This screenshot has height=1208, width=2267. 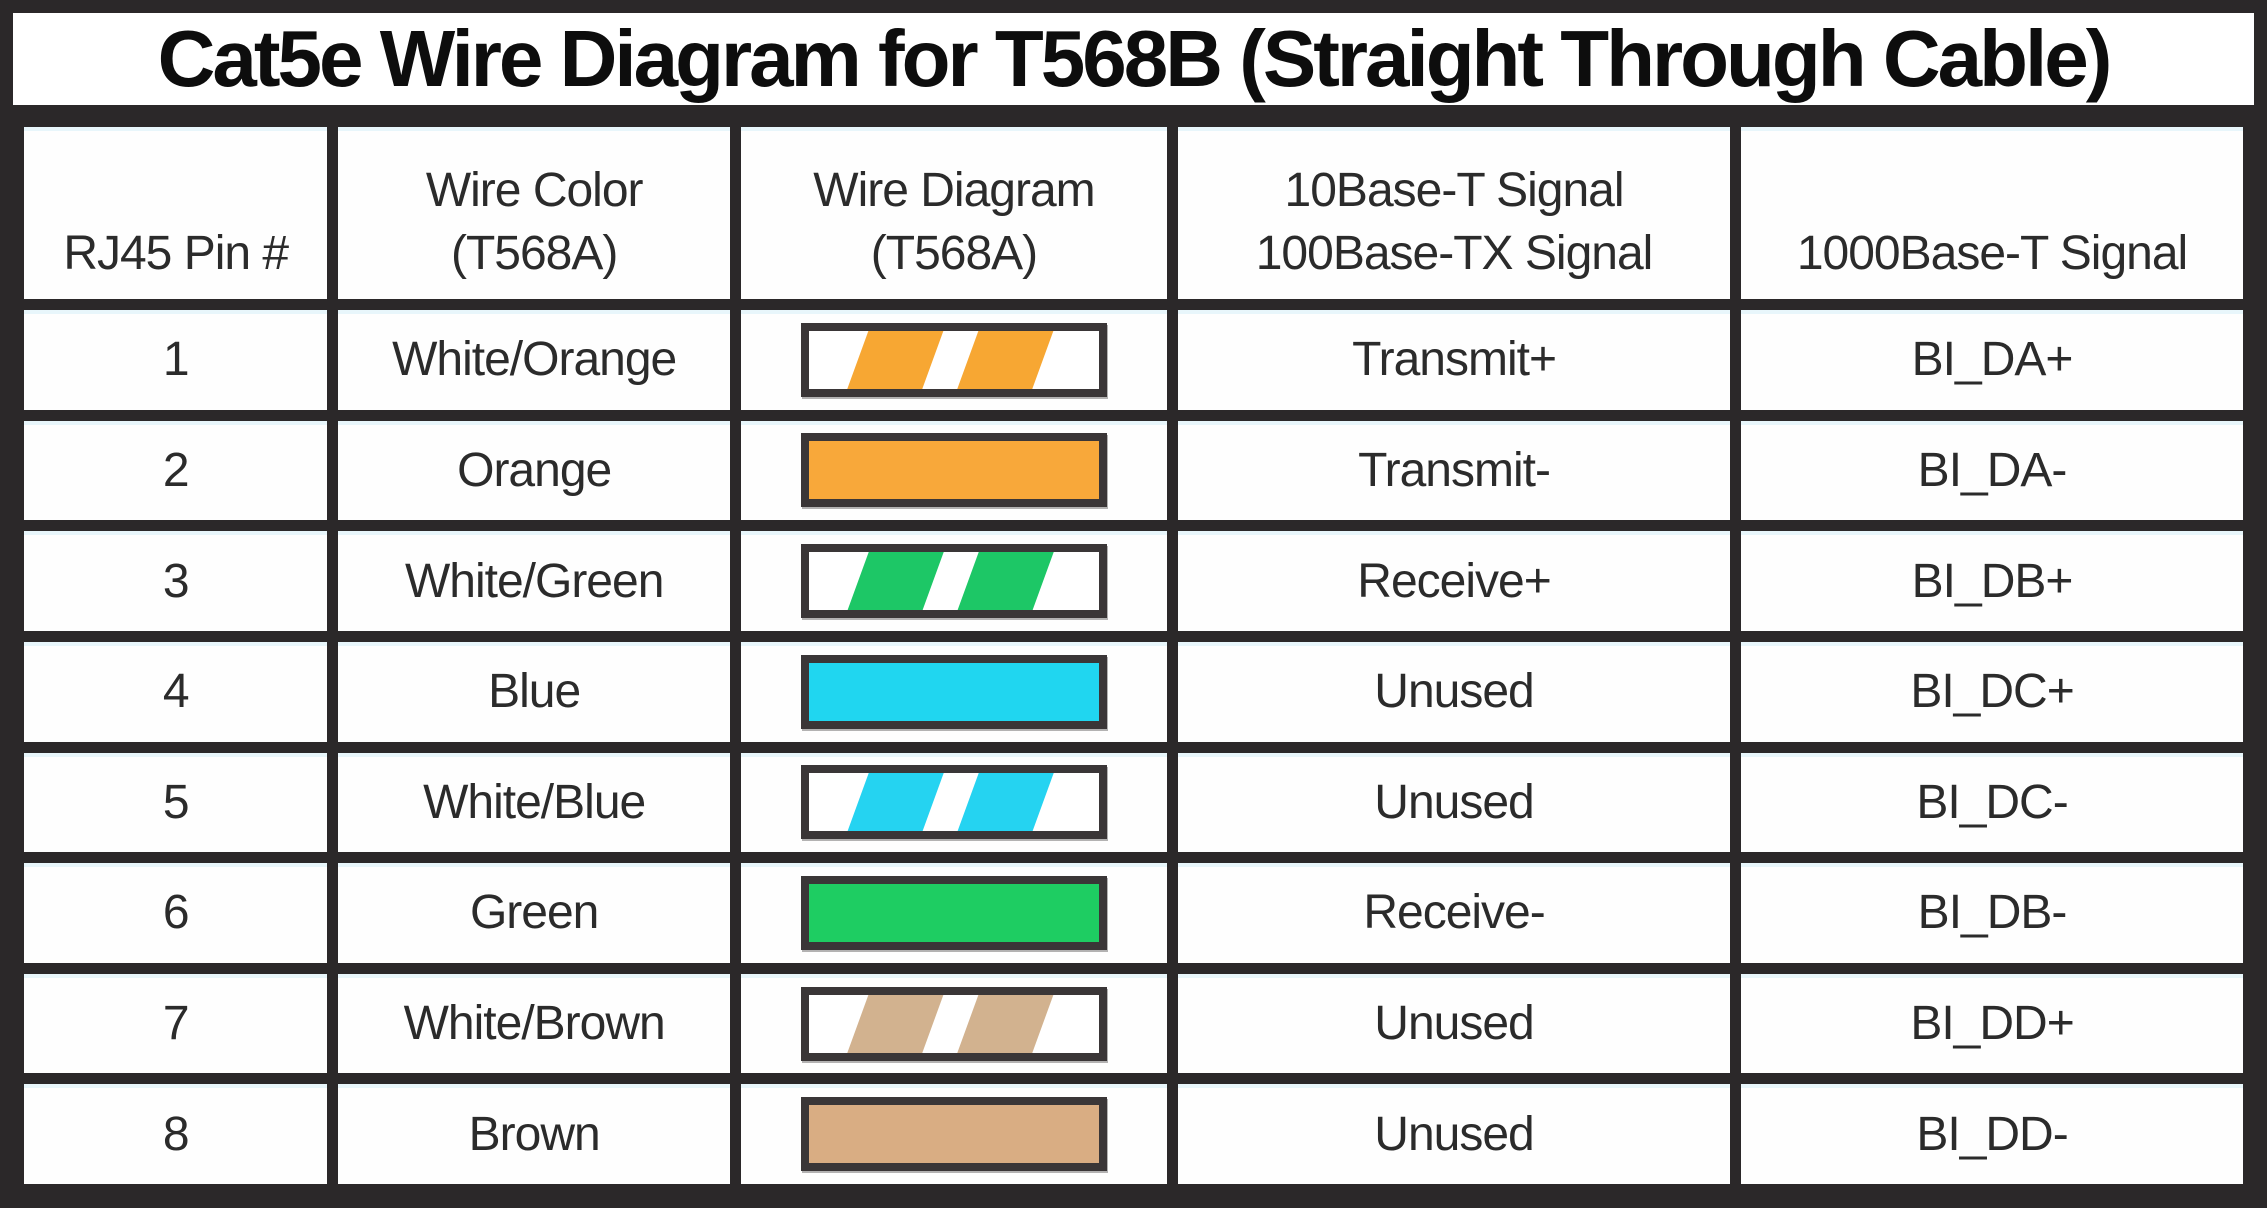 I want to click on pin-number-cell: 6, so click(x=175, y=913).